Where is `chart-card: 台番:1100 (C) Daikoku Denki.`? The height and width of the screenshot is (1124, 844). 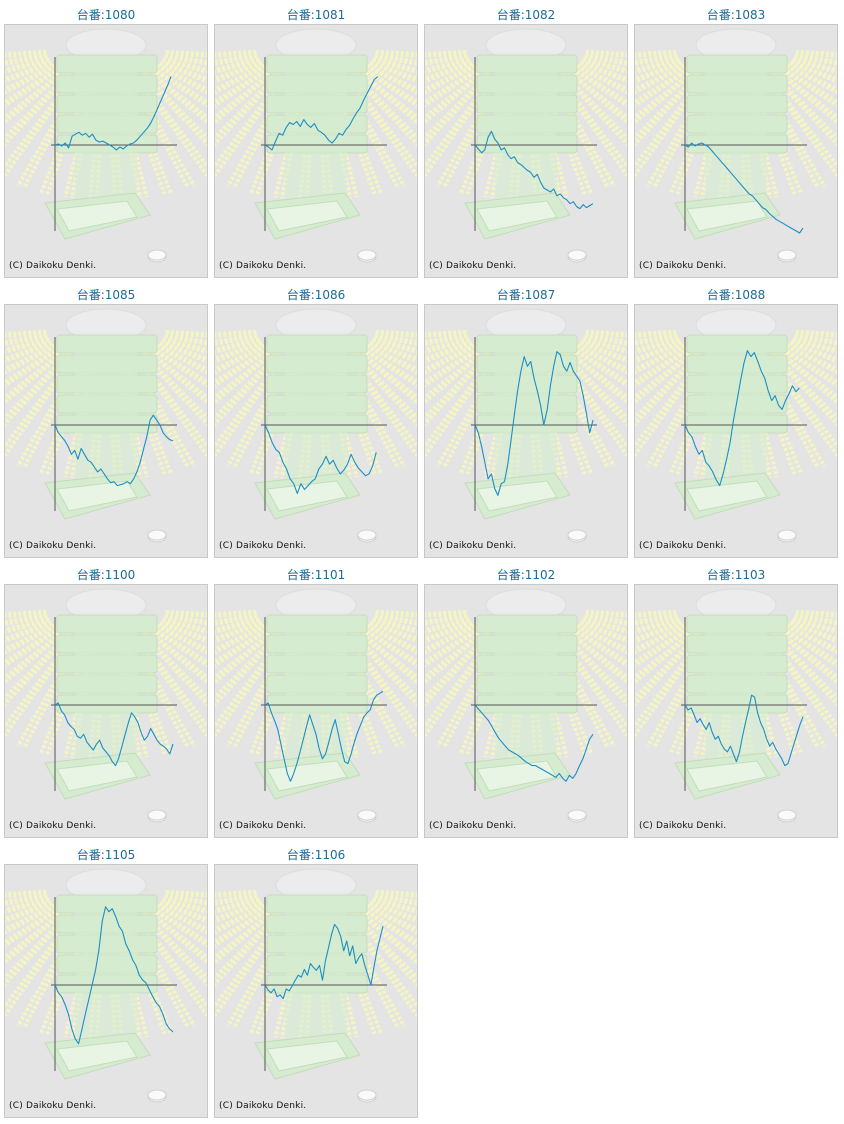
chart-card: 台番:1100 (C) Daikoku Denki. is located at coordinates (106, 700).